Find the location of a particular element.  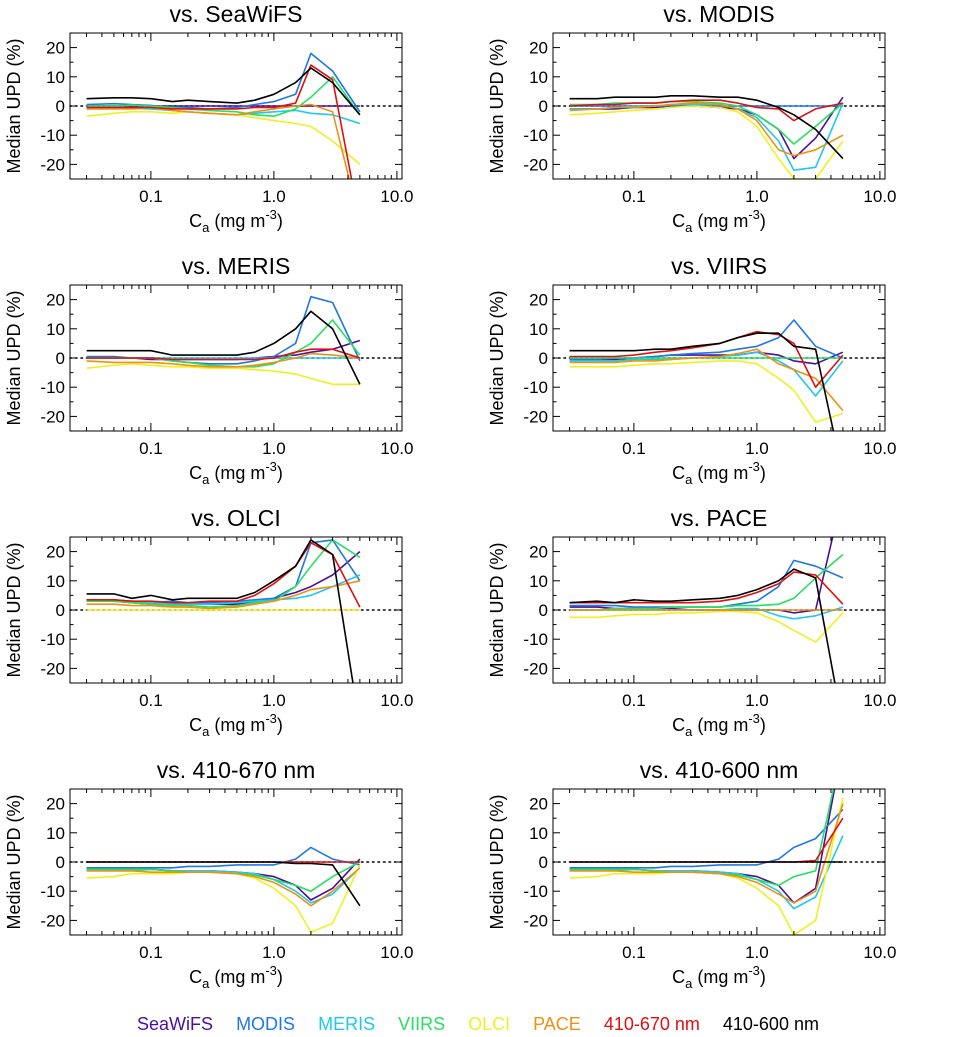

panel-title: vs. VIIRS is located at coordinates (719, 266).